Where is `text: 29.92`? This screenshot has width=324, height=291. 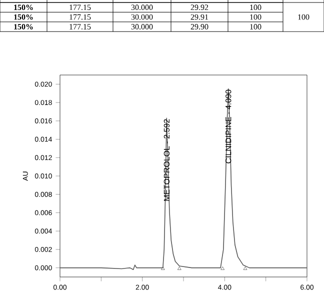
text: 29.92 is located at coordinates (199, 7).